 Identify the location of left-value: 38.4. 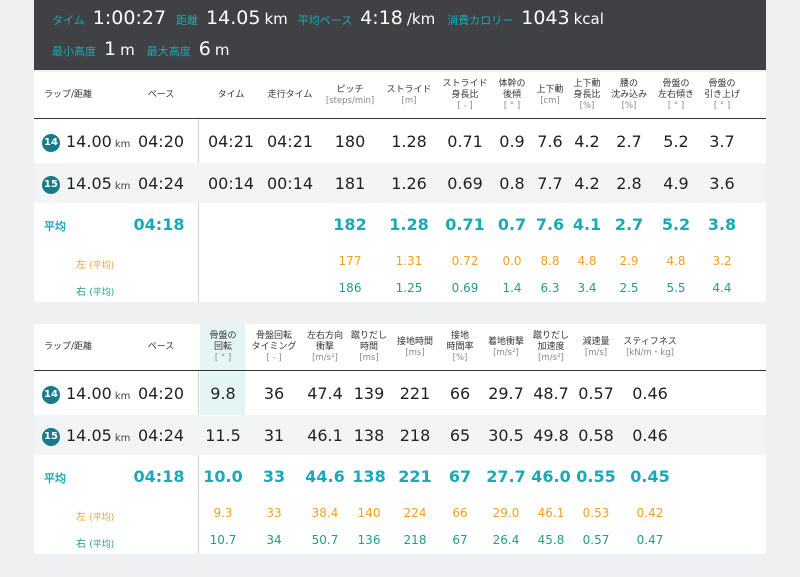
(325, 513).